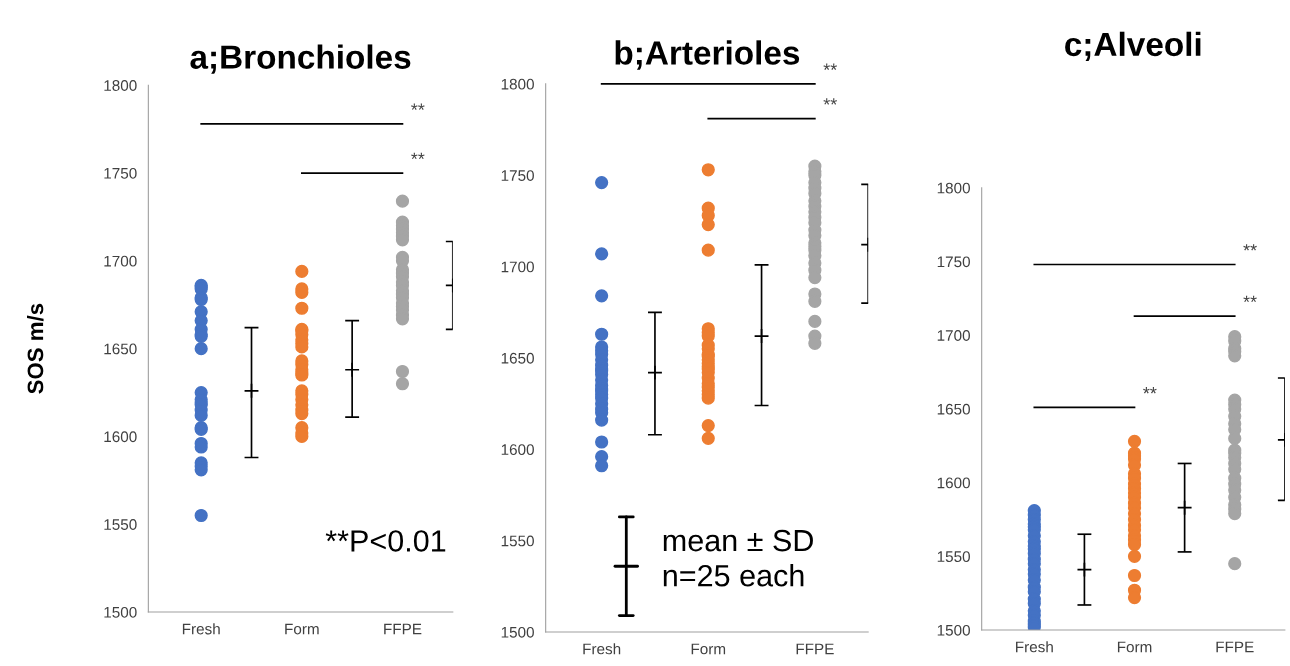 The height and width of the screenshot is (666, 1290). Describe the element at coordinates (385, 541) in the screenshot. I see `annotation: **P<0.01` at that location.